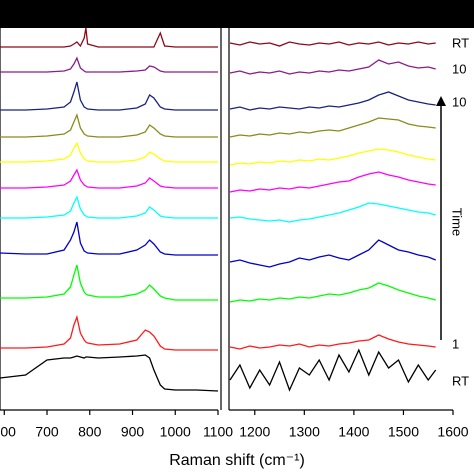  Describe the element at coordinates (237, 14) in the screenshot. I see `header-band` at that location.